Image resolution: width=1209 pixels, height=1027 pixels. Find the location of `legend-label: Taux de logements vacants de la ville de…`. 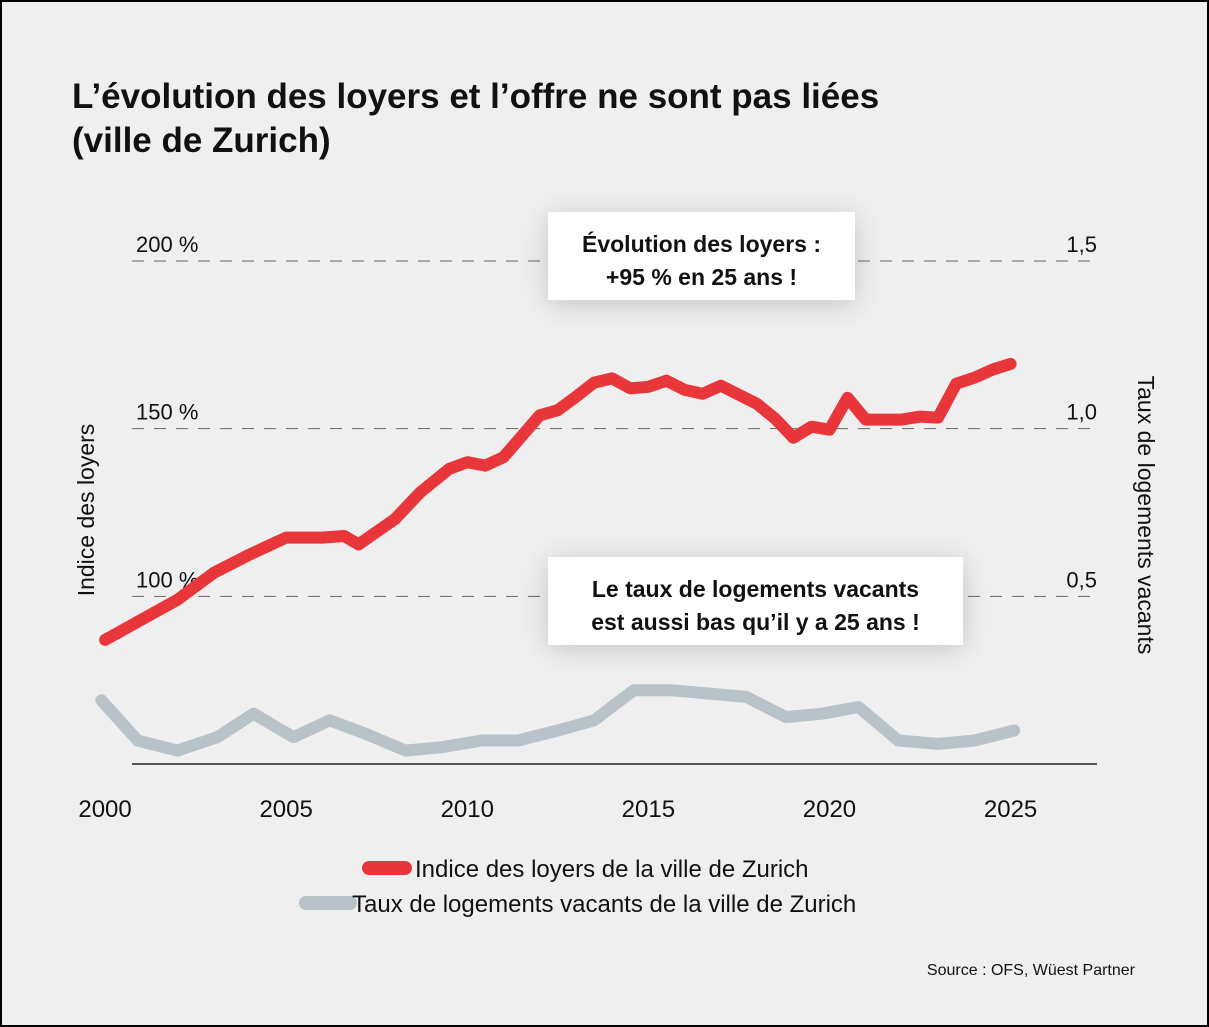

legend-label: Taux de logements vacants de la ville de… is located at coordinates (604, 904).